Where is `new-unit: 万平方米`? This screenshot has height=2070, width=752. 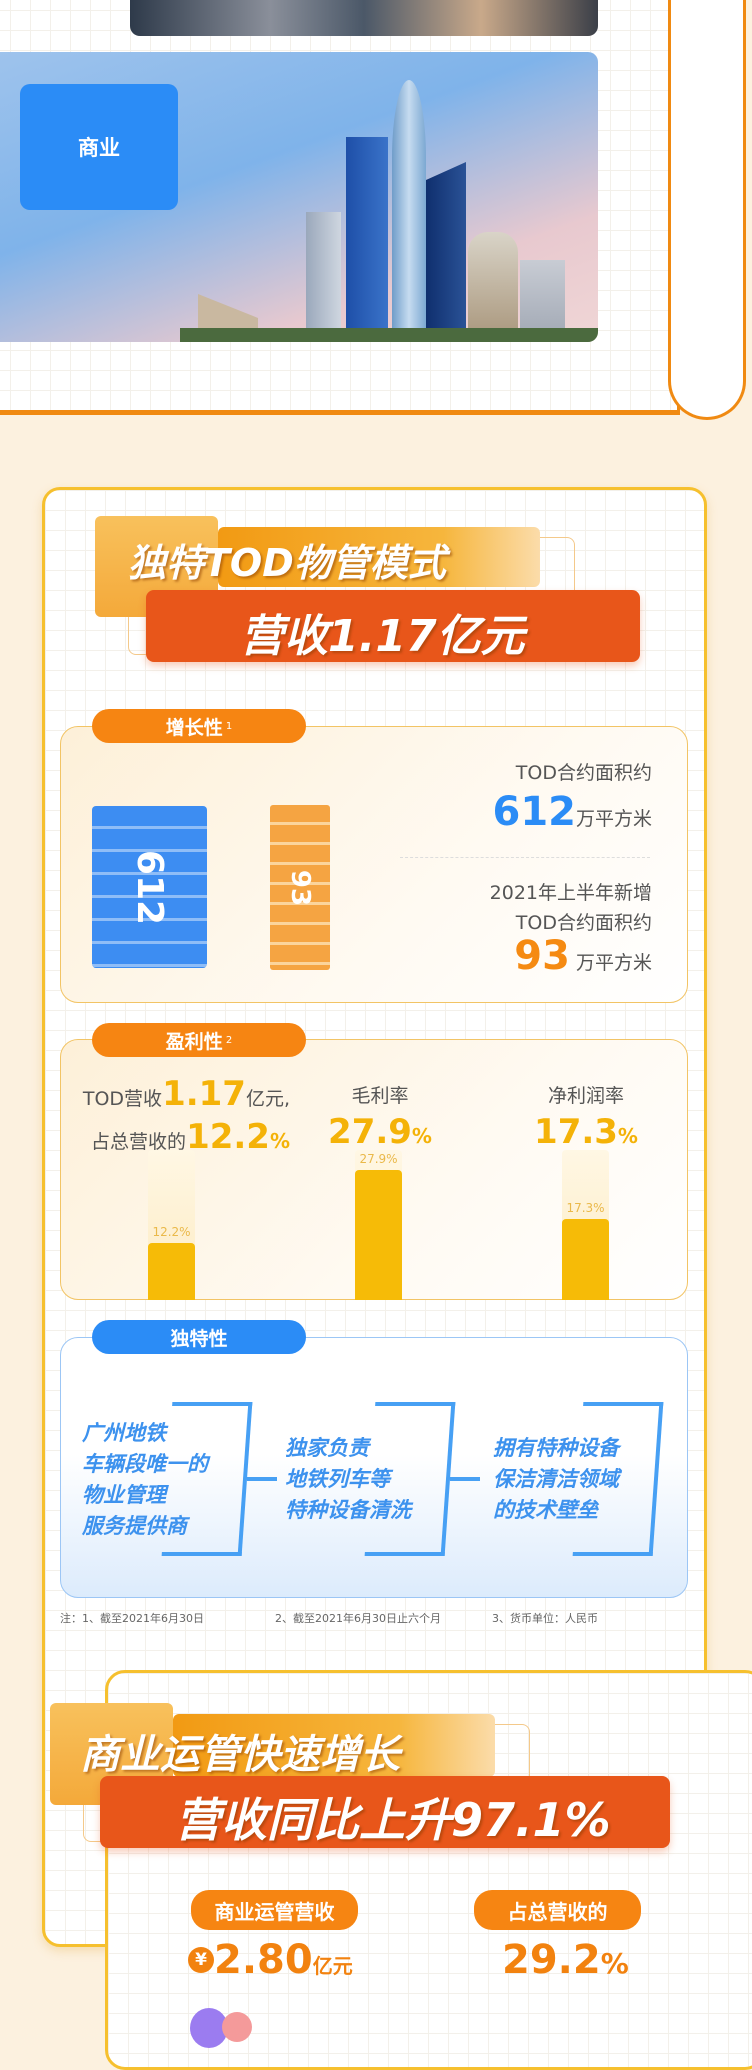 new-unit: 万平方米 is located at coordinates (613, 963).